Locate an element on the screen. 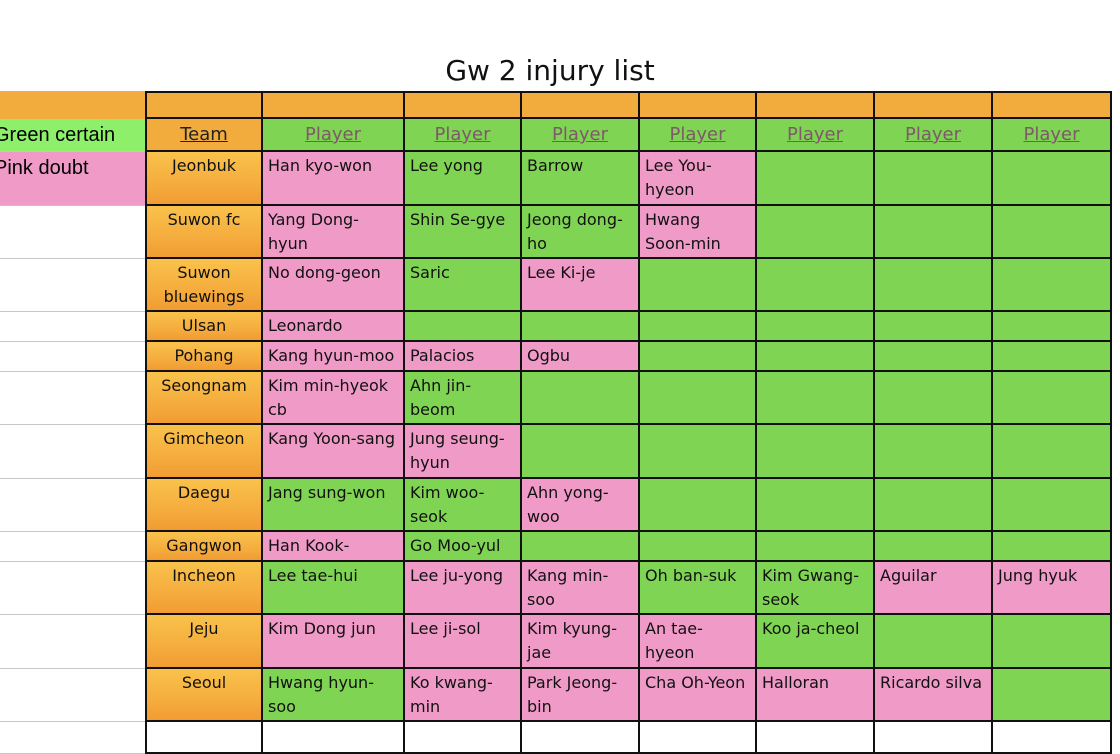 The image size is (1120, 754). player-cell: Park Jeong-bin is located at coordinates (581, 695).